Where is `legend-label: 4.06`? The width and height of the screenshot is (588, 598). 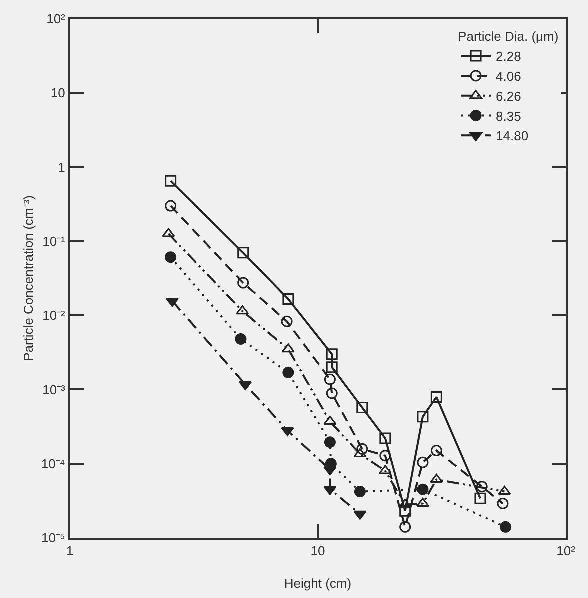 legend-label: 4.06 is located at coordinates (509, 76).